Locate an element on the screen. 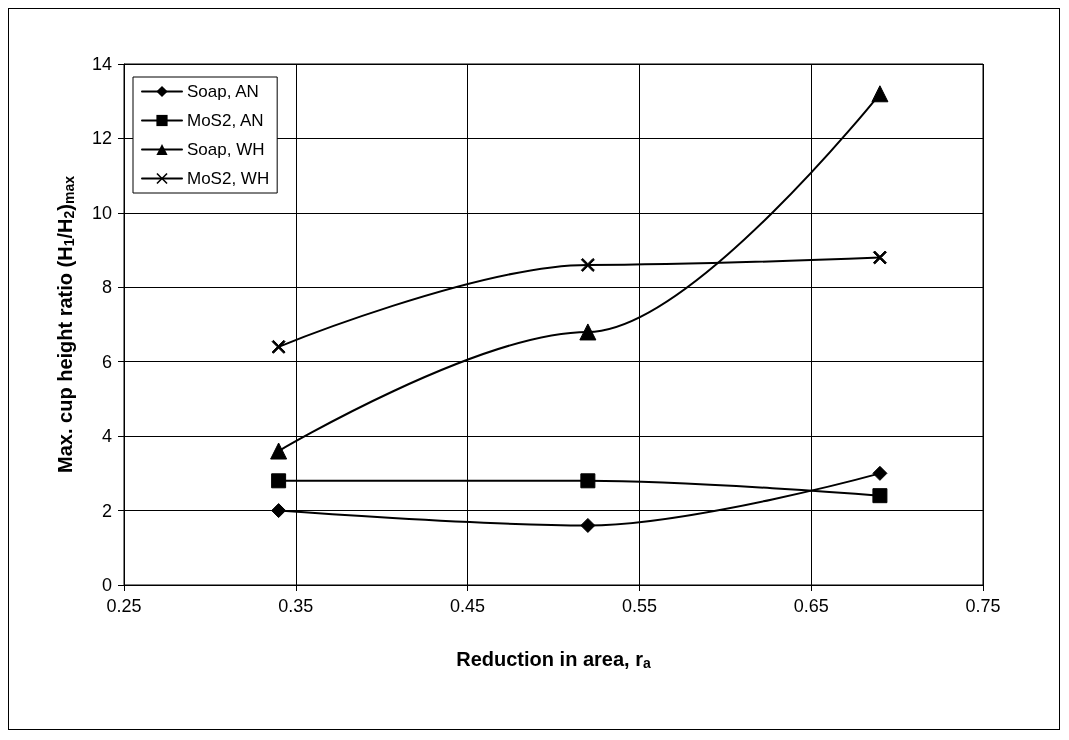 The width and height of the screenshot is (1069, 740). x-tick-label: 0.25 is located at coordinates (124, 606).